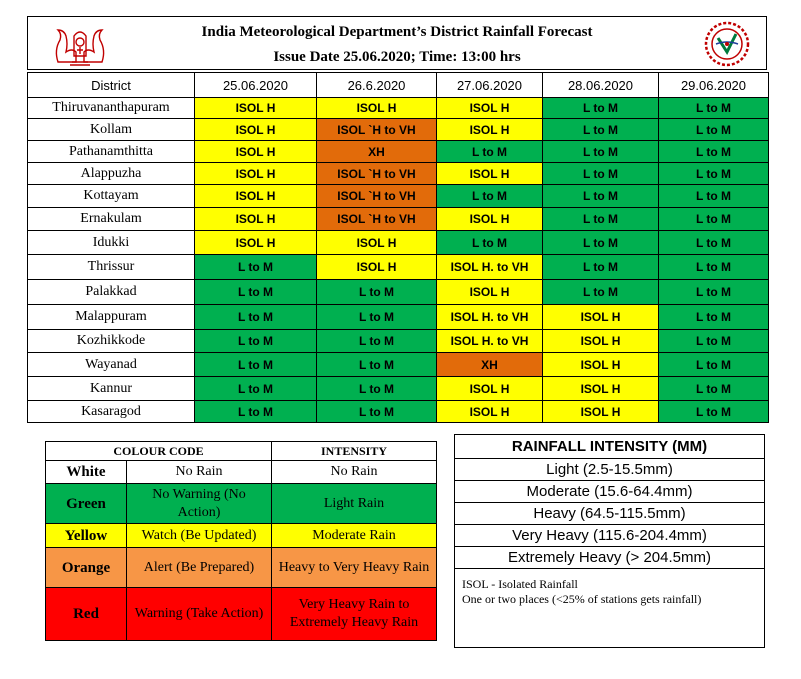  What do you see at coordinates (111, 411) in the screenshot?
I see `district-name: Kasaragod` at bounding box center [111, 411].